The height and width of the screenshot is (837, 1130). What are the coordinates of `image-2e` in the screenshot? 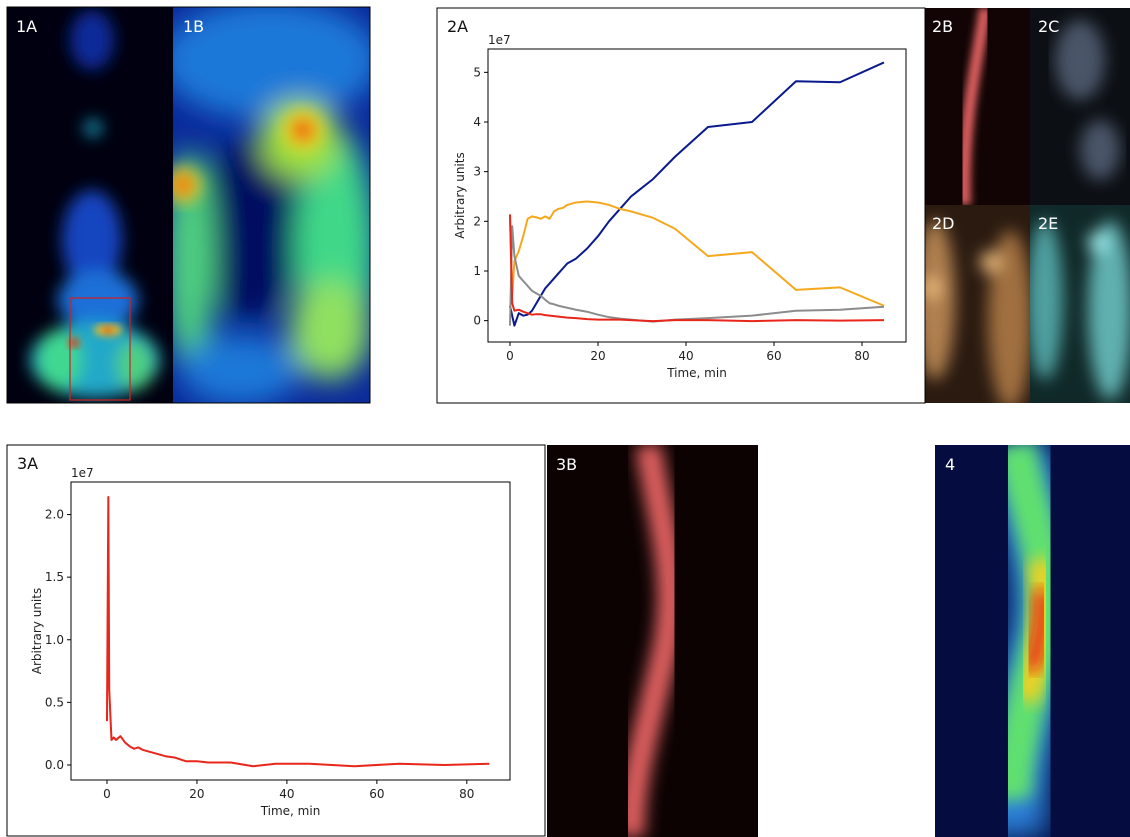 It's located at (1080, 304).